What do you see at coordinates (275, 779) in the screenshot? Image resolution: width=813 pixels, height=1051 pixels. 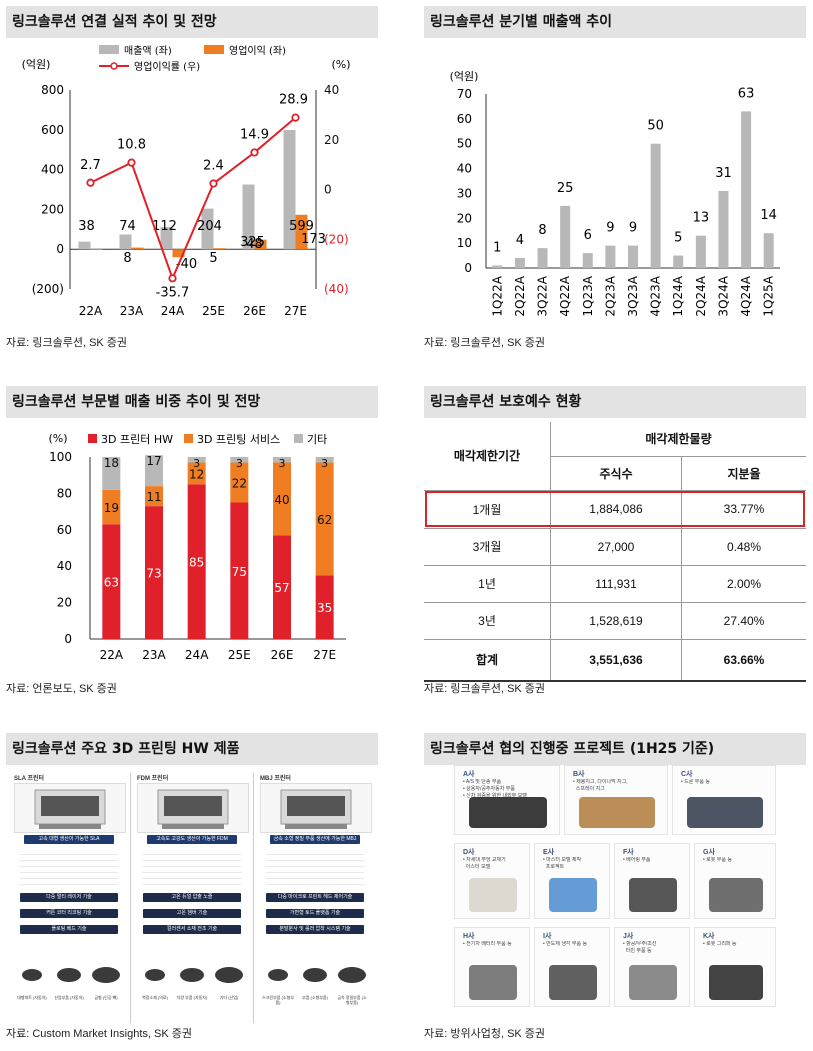 I see `product-name: MBJ 프린터` at bounding box center [275, 779].